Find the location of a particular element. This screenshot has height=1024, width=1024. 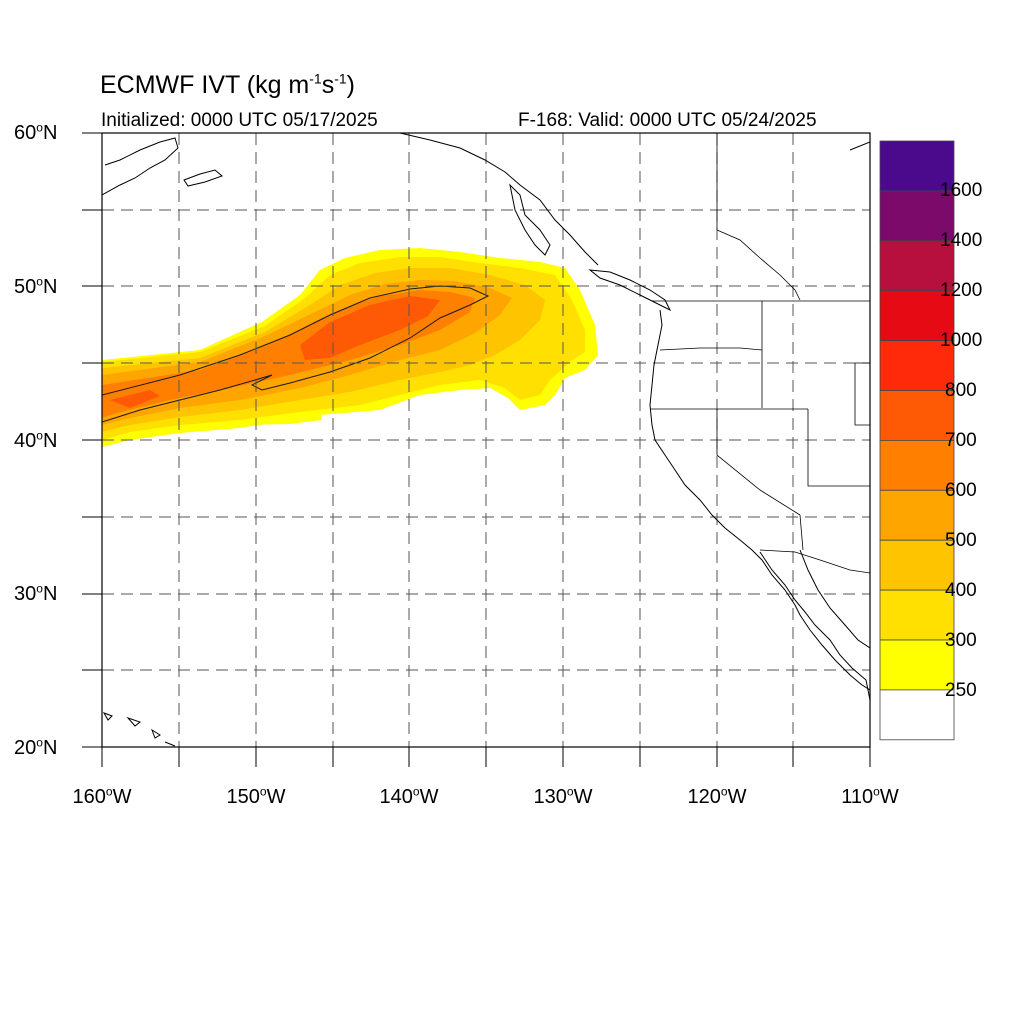

lat-label-40n: 40oN is located at coordinates (36, 440).